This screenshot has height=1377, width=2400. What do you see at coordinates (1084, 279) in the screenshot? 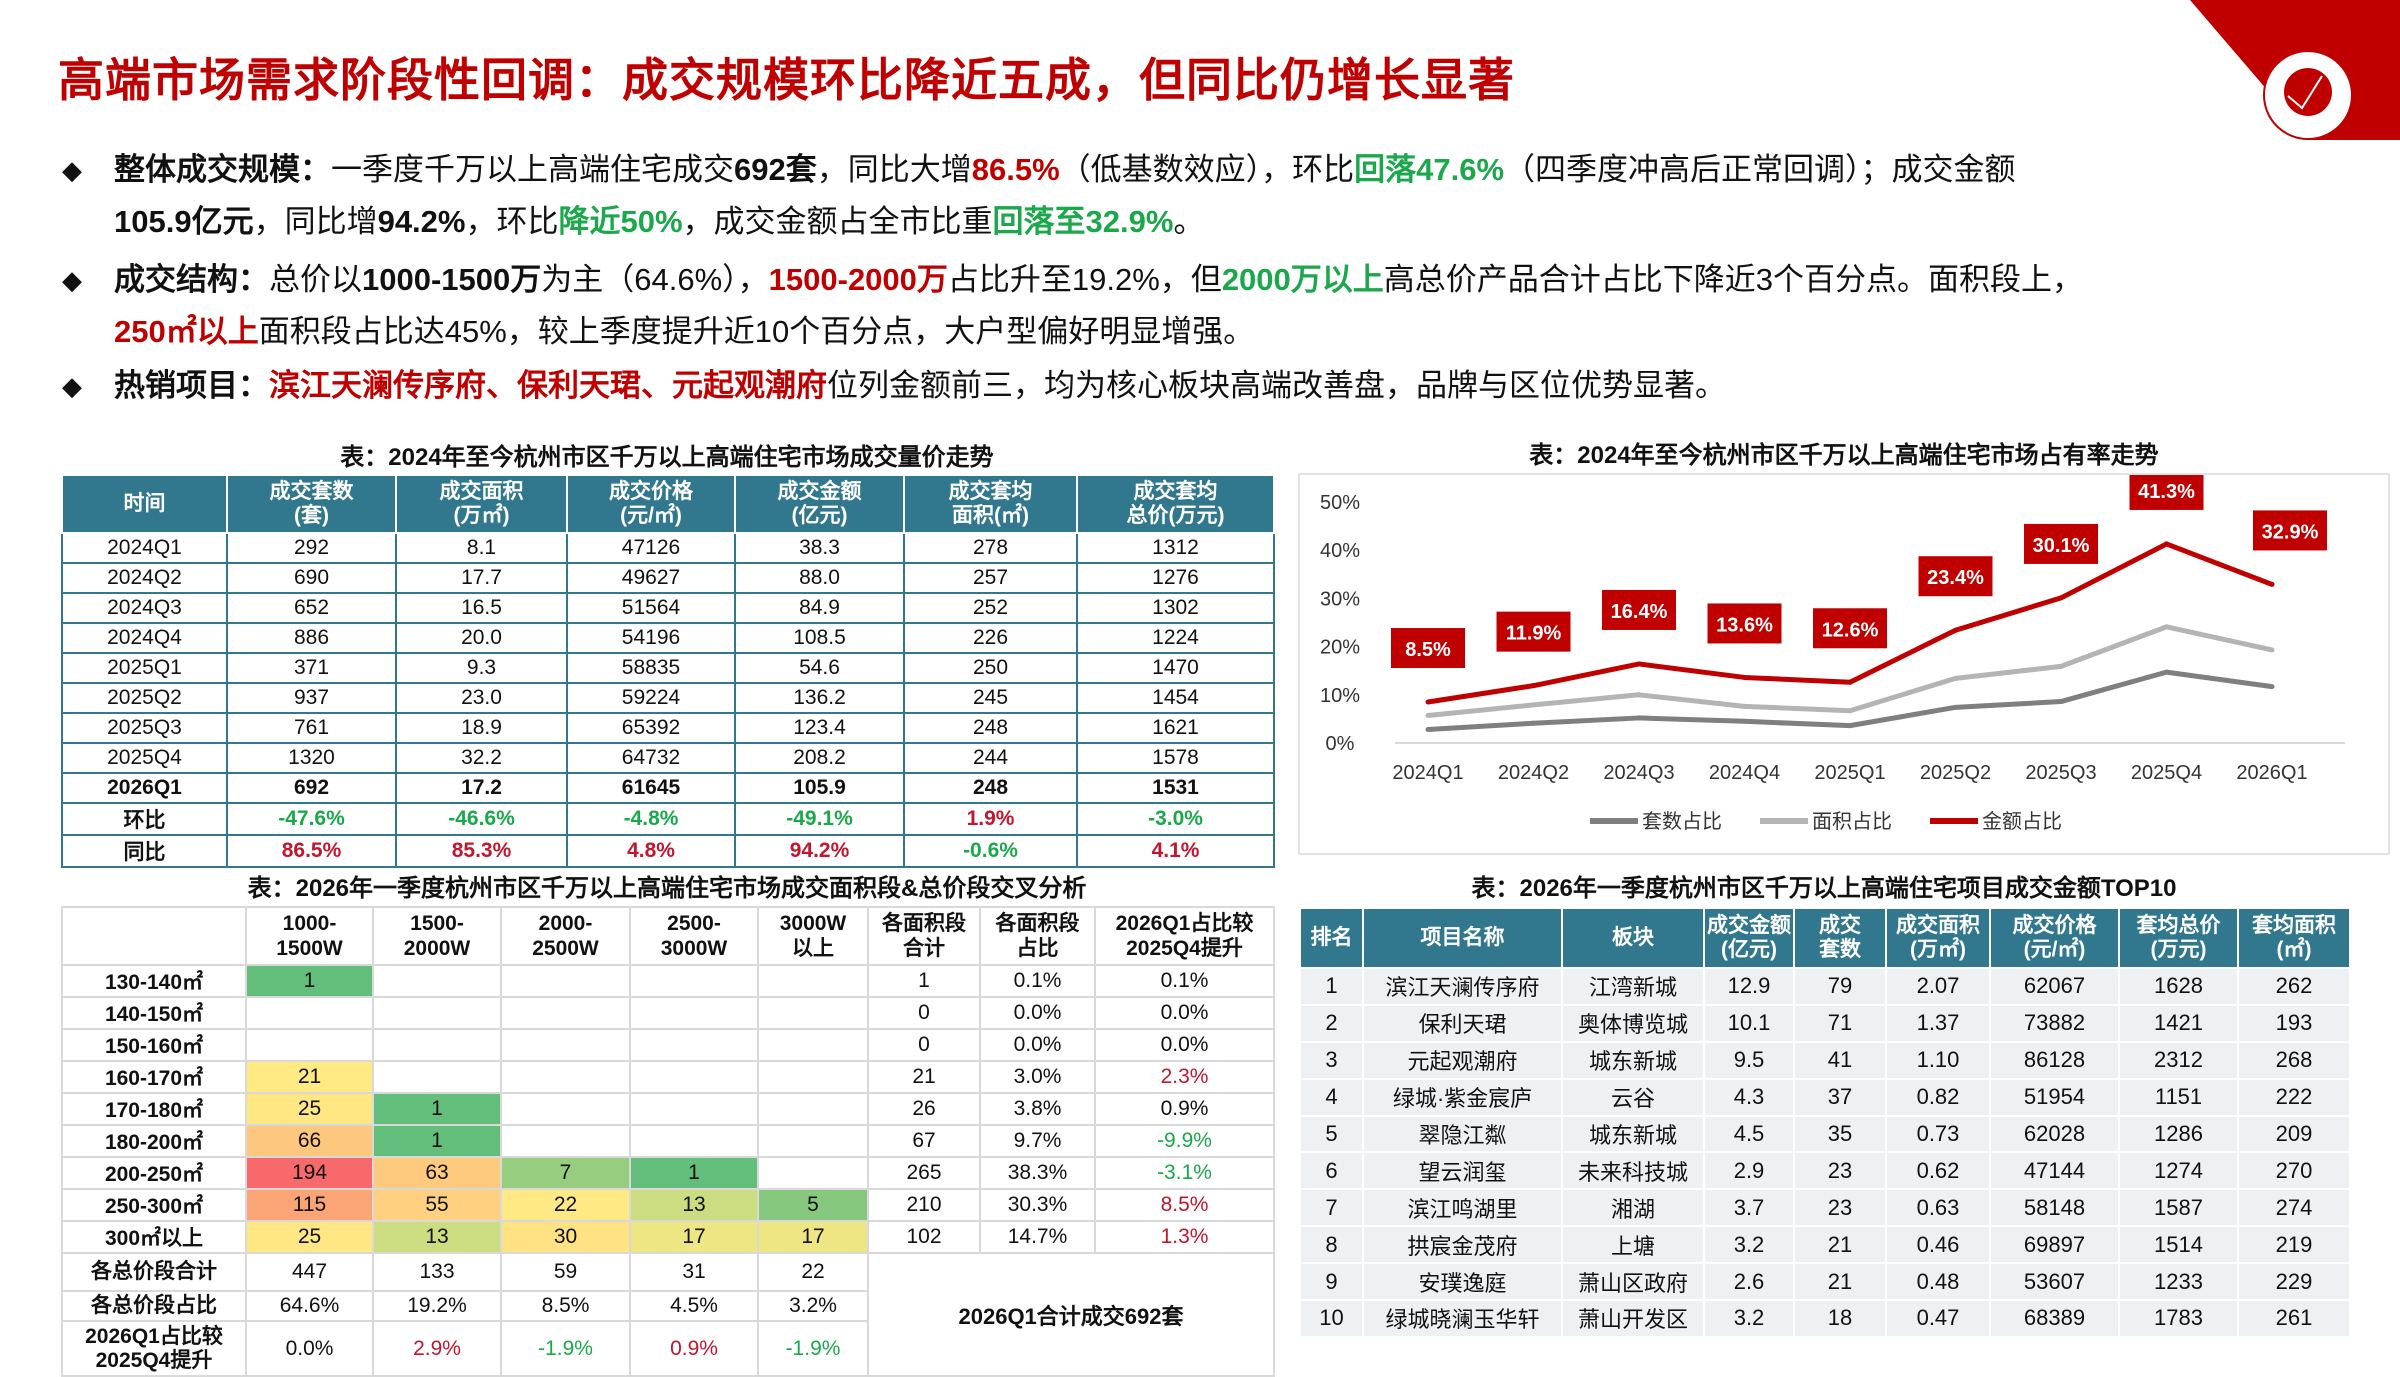
I see `bullet-segment: 占比升至19.2%，但` at bounding box center [1084, 279].